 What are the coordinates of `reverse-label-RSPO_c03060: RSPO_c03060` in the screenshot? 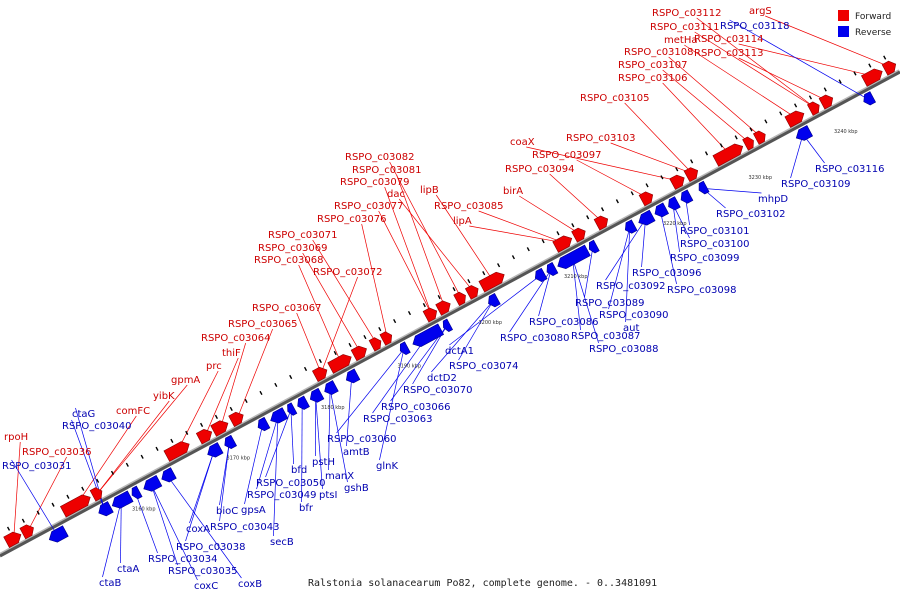 It's located at (362, 439).